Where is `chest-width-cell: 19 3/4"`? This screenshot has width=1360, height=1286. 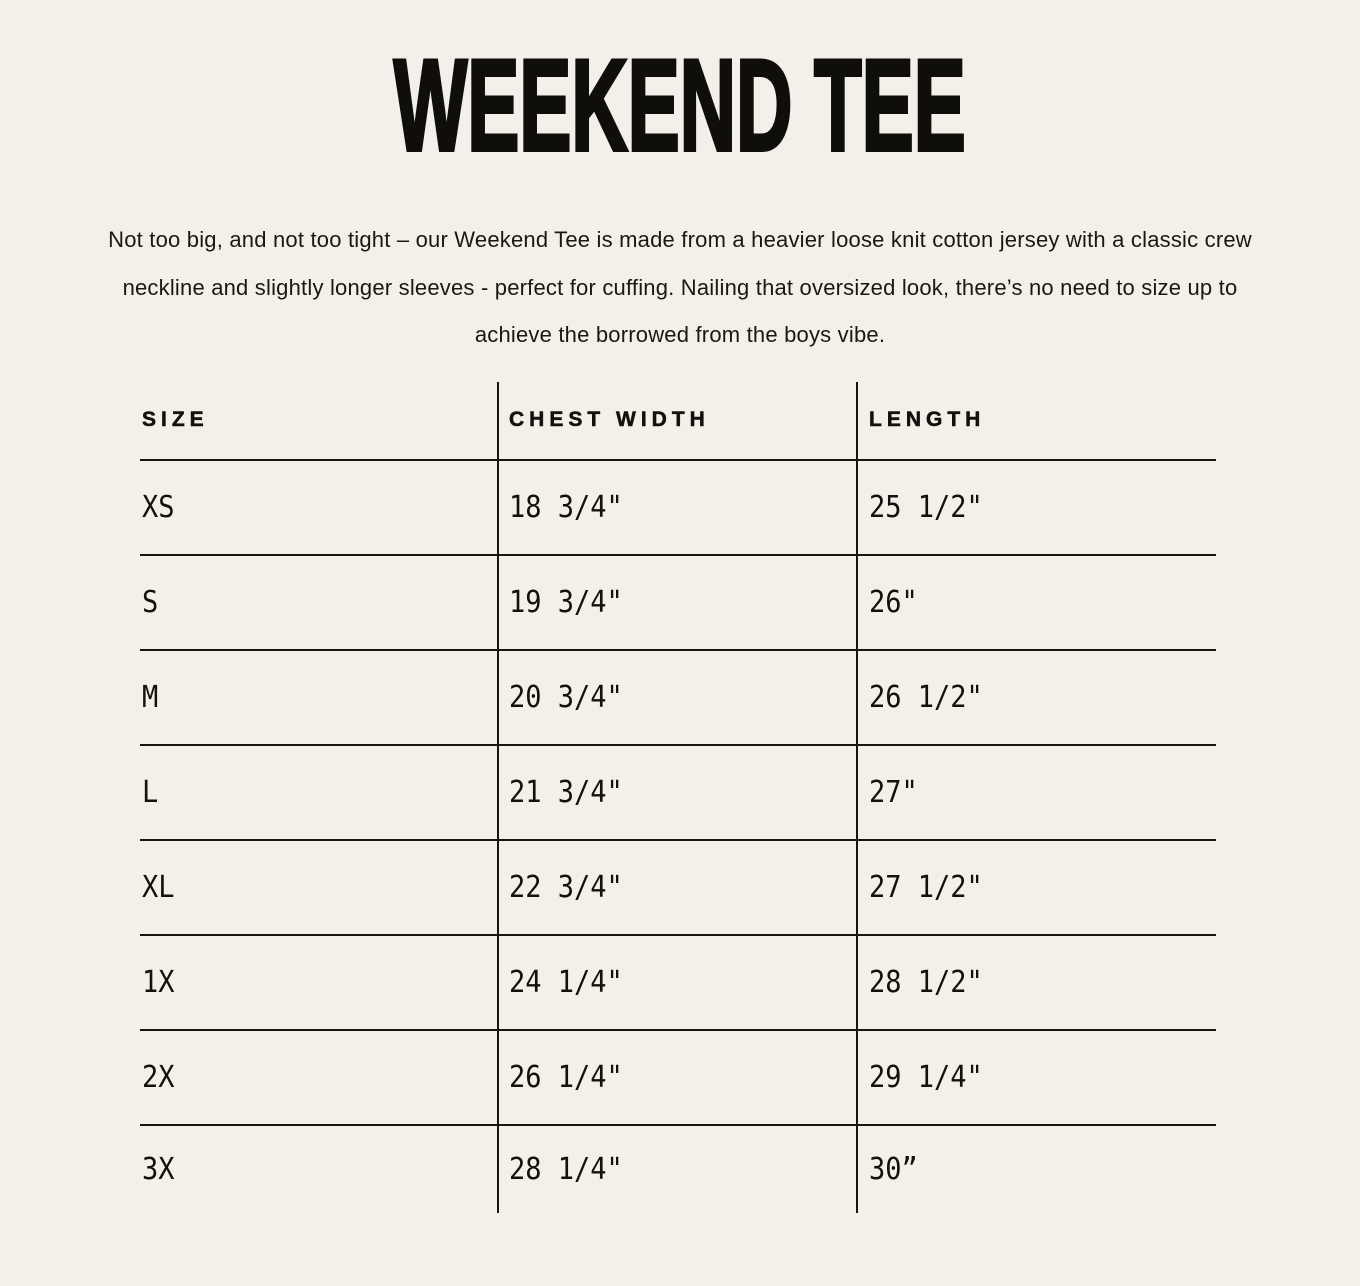
chest-width-cell: 19 3/4" is located at coordinates (676, 602).